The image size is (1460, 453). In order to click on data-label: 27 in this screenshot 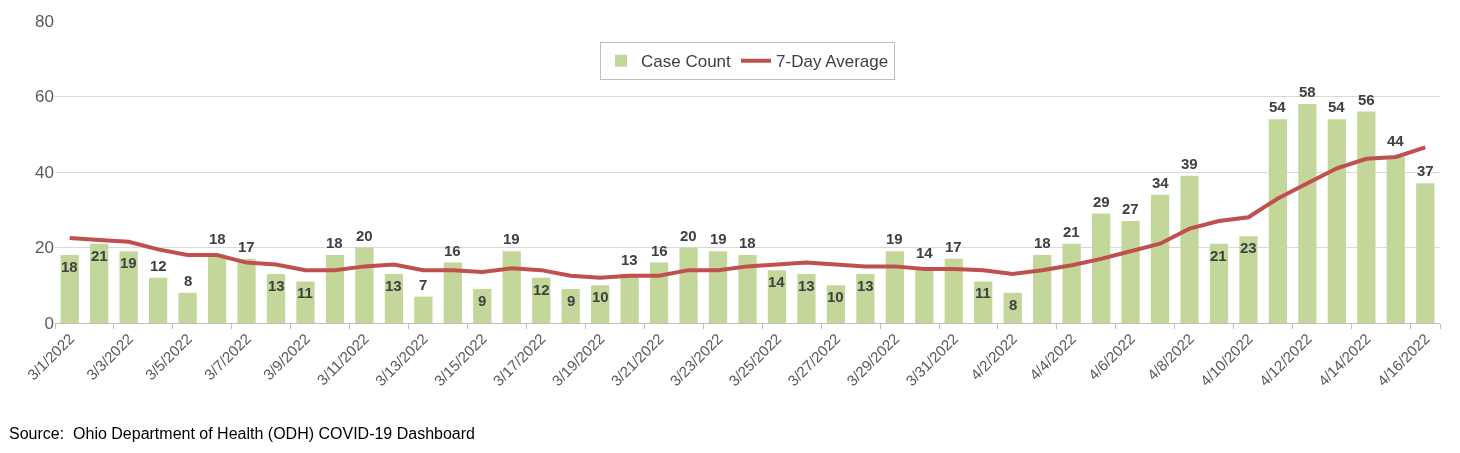, I will do `click(1130, 208)`.